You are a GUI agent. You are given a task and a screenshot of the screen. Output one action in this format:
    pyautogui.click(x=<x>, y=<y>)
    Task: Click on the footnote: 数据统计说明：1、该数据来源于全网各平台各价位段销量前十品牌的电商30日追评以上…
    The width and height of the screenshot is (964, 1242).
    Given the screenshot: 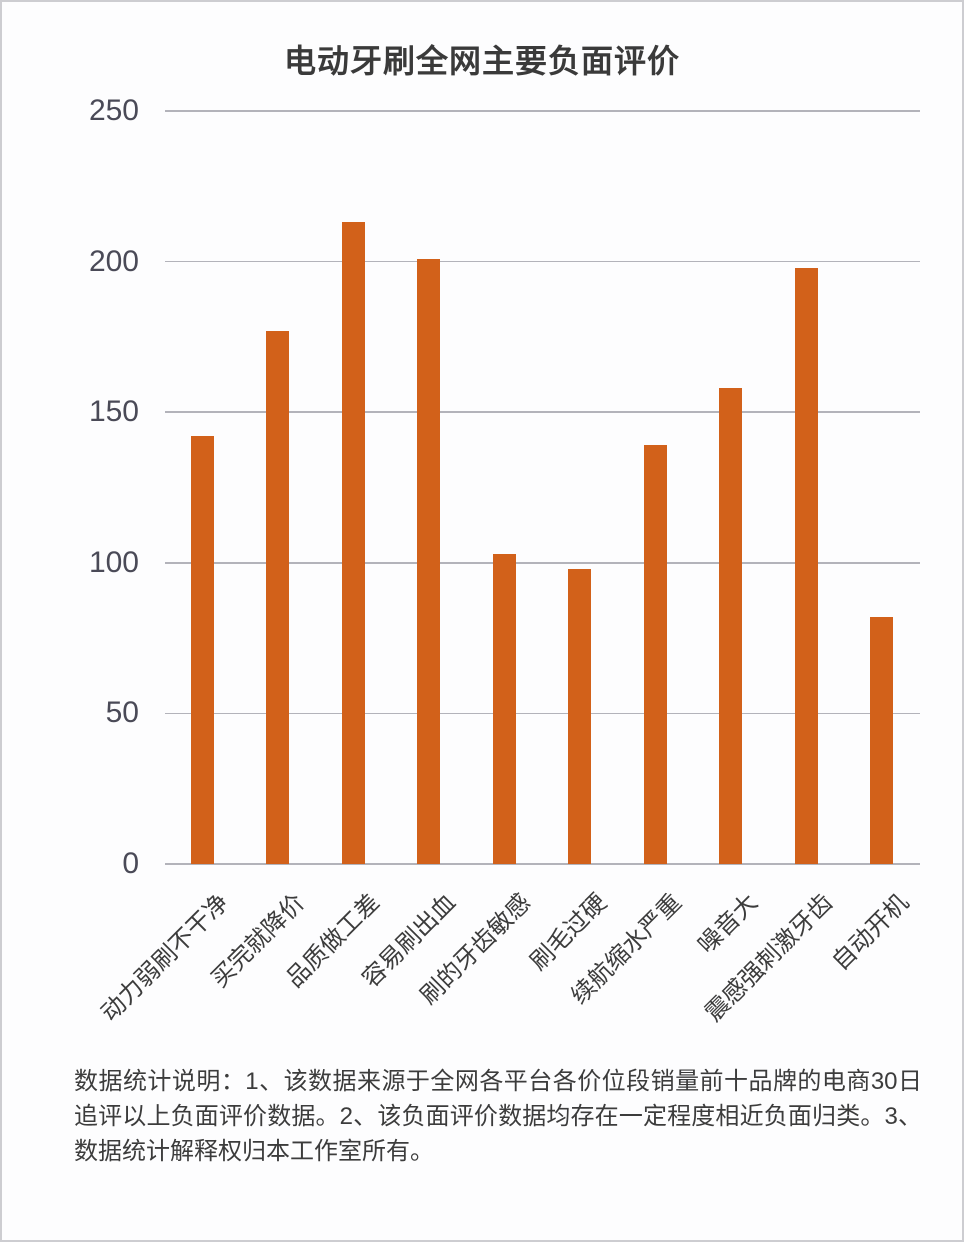 What is the action you would take?
    pyautogui.click(x=498, y=1116)
    